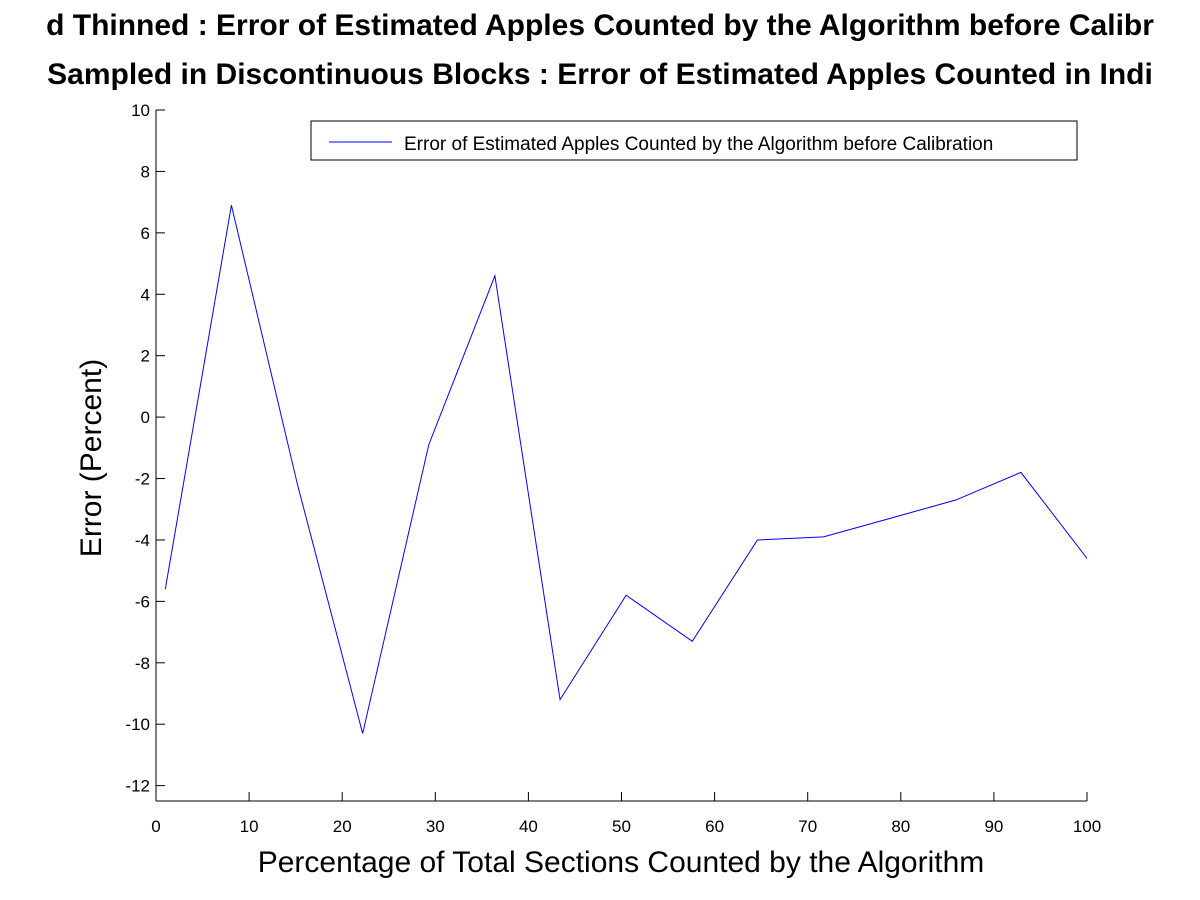  What do you see at coordinates (435, 826) in the screenshot?
I see `x-tick-label: 30` at bounding box center [435, 826].